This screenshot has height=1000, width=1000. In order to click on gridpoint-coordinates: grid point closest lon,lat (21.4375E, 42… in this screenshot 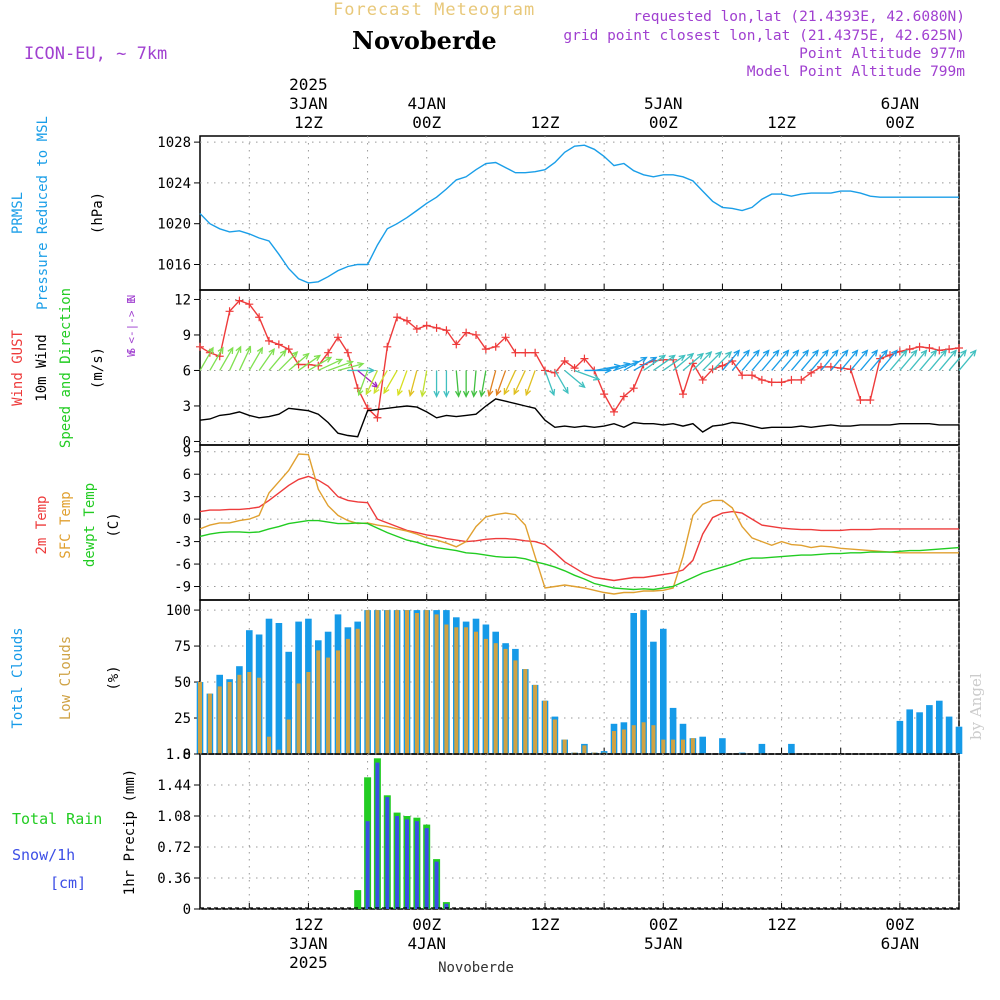, I will do `click(764, 36)`.